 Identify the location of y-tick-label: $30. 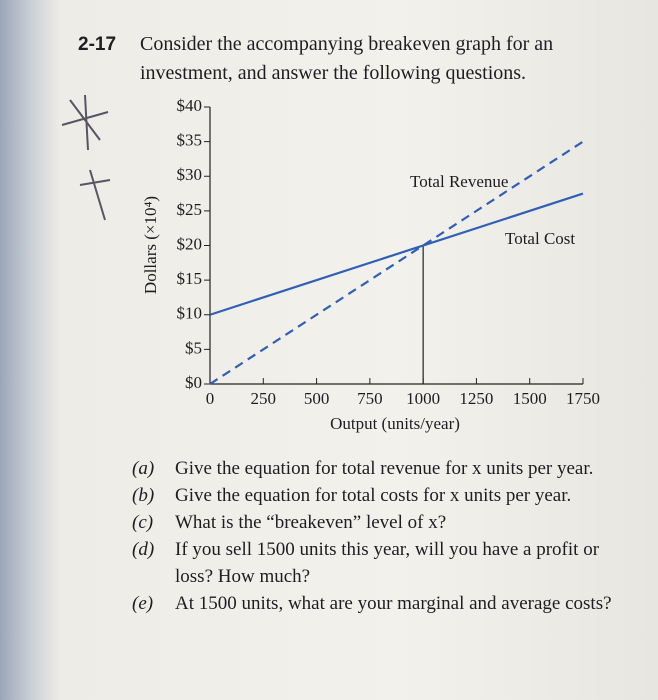
(190, 174).